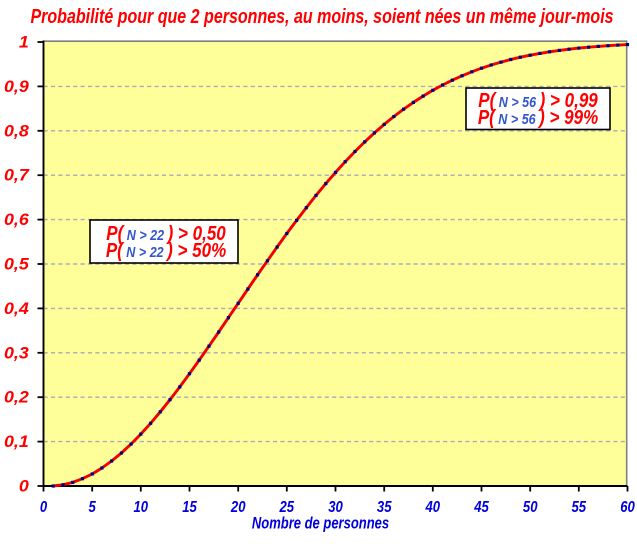 This screenshot has width=637, height=544. I want to click on svg-text: 0,7, so click(17, 175).